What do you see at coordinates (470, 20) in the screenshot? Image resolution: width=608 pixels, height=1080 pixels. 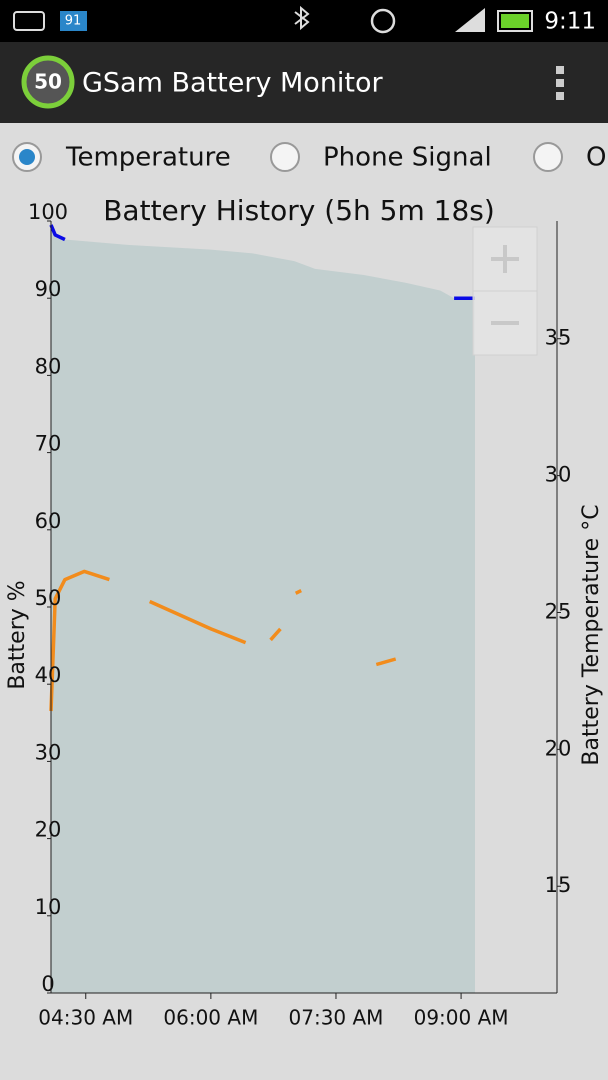 I see `signal-icon` at bounding box center [470, 20].